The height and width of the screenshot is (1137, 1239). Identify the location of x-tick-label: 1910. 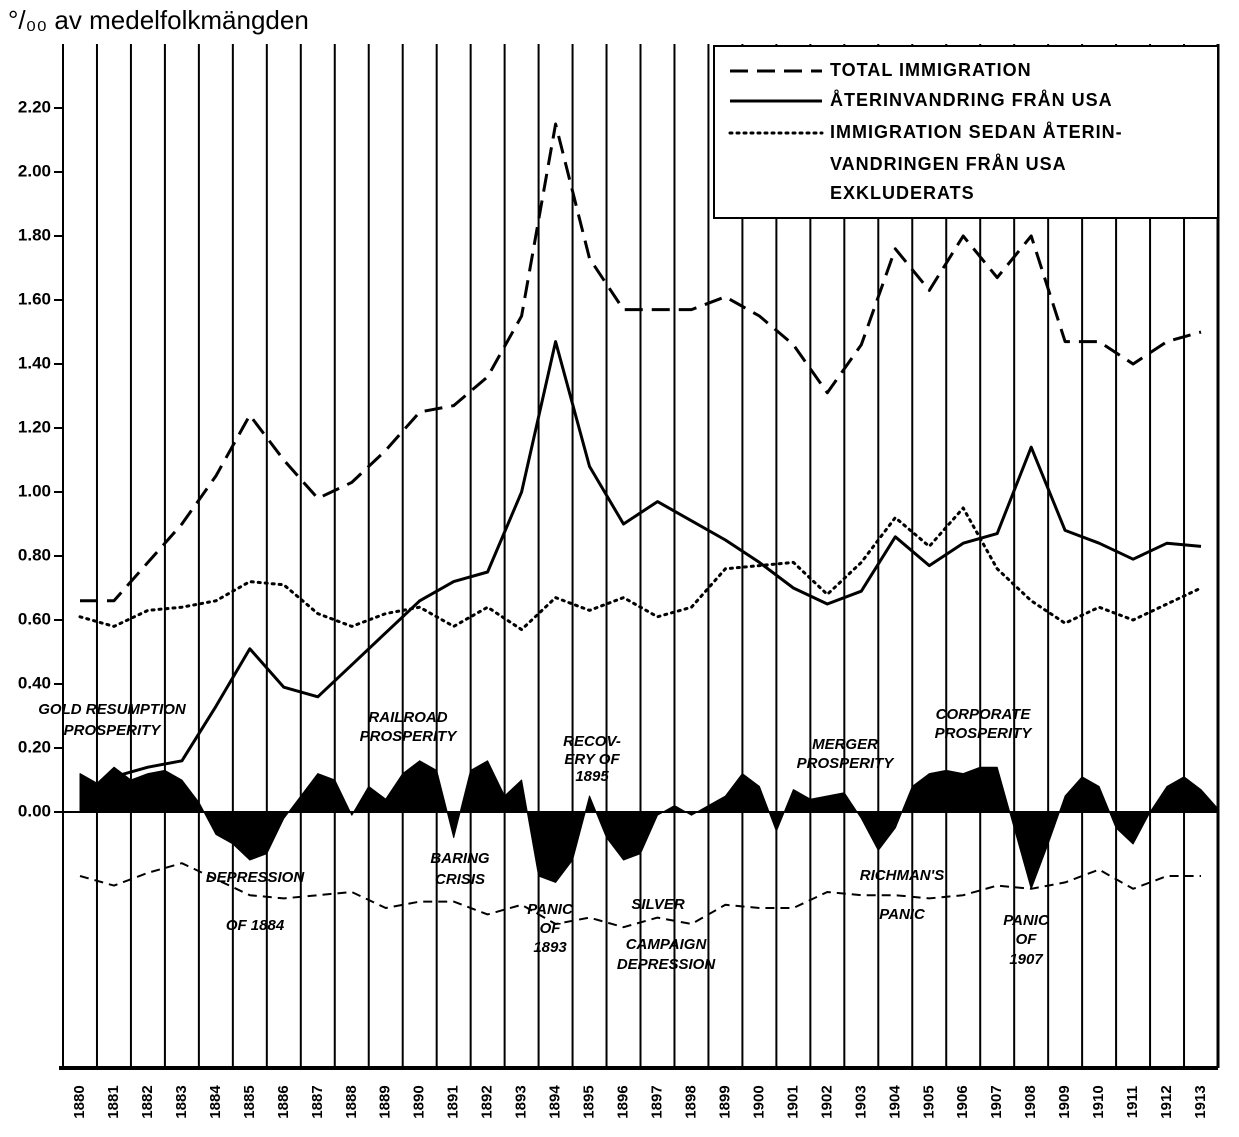
(1098, 1101).